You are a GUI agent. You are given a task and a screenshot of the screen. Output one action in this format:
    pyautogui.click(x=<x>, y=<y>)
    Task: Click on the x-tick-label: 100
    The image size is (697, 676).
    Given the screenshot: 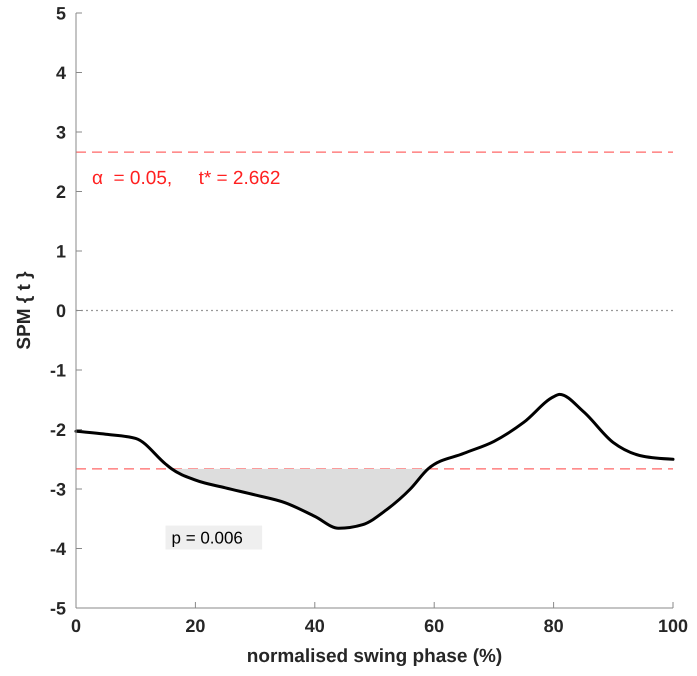 What is the action you would take?
    pyautogui.click(x=673, y=626)
    